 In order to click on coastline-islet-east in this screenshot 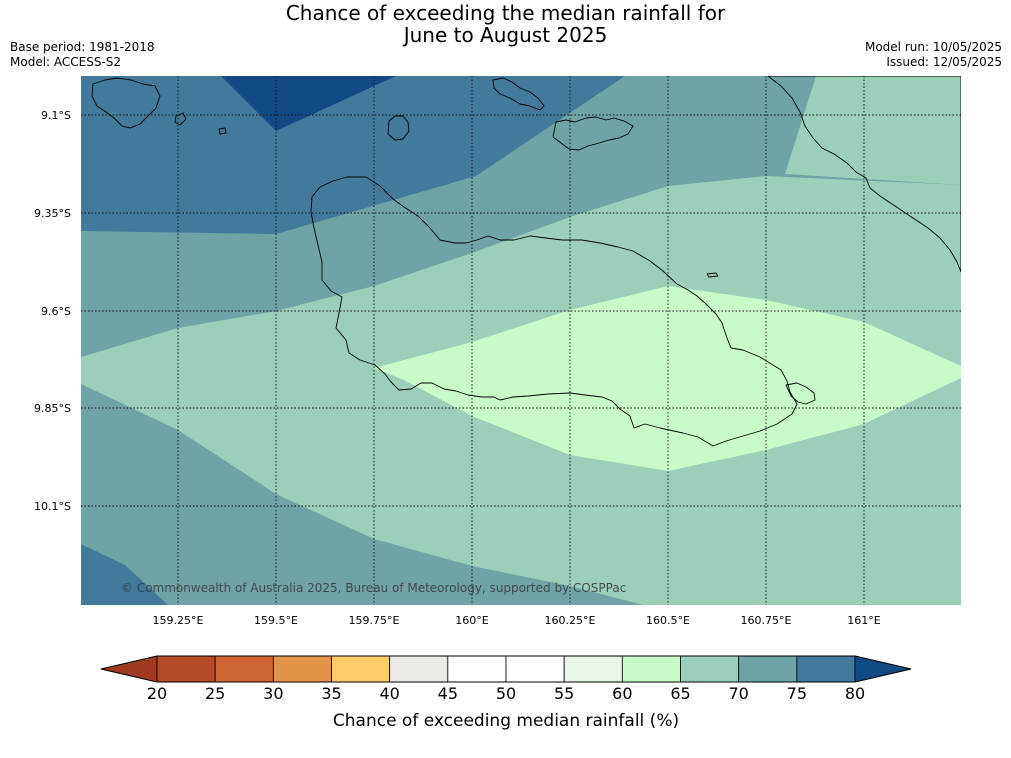, I will do `click(712, 275)`.